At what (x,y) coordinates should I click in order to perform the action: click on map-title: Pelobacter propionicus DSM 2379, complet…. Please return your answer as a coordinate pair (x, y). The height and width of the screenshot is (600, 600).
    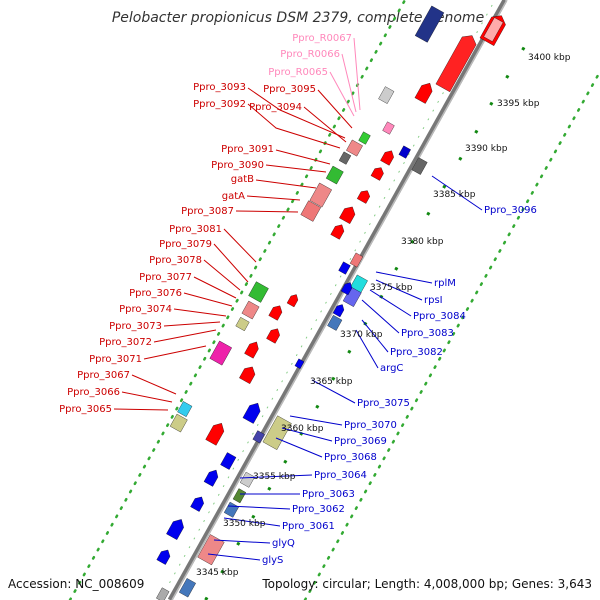
    Looking at the image, I should click on (298, 18).